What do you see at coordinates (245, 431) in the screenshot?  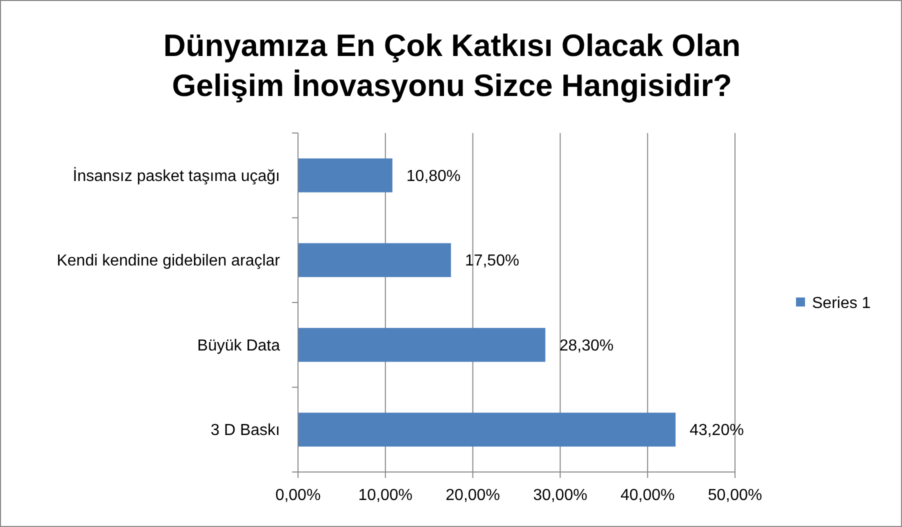 I see `y-tick-label: 3 D Baskı` at bounding box center [245, 431].